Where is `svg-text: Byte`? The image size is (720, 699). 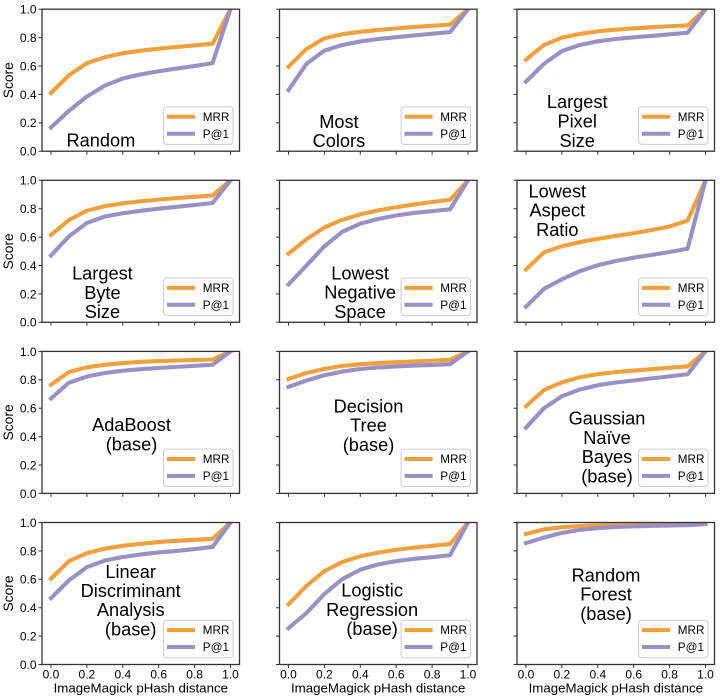 svg-text: Byte is located at coordinates (102, 293).